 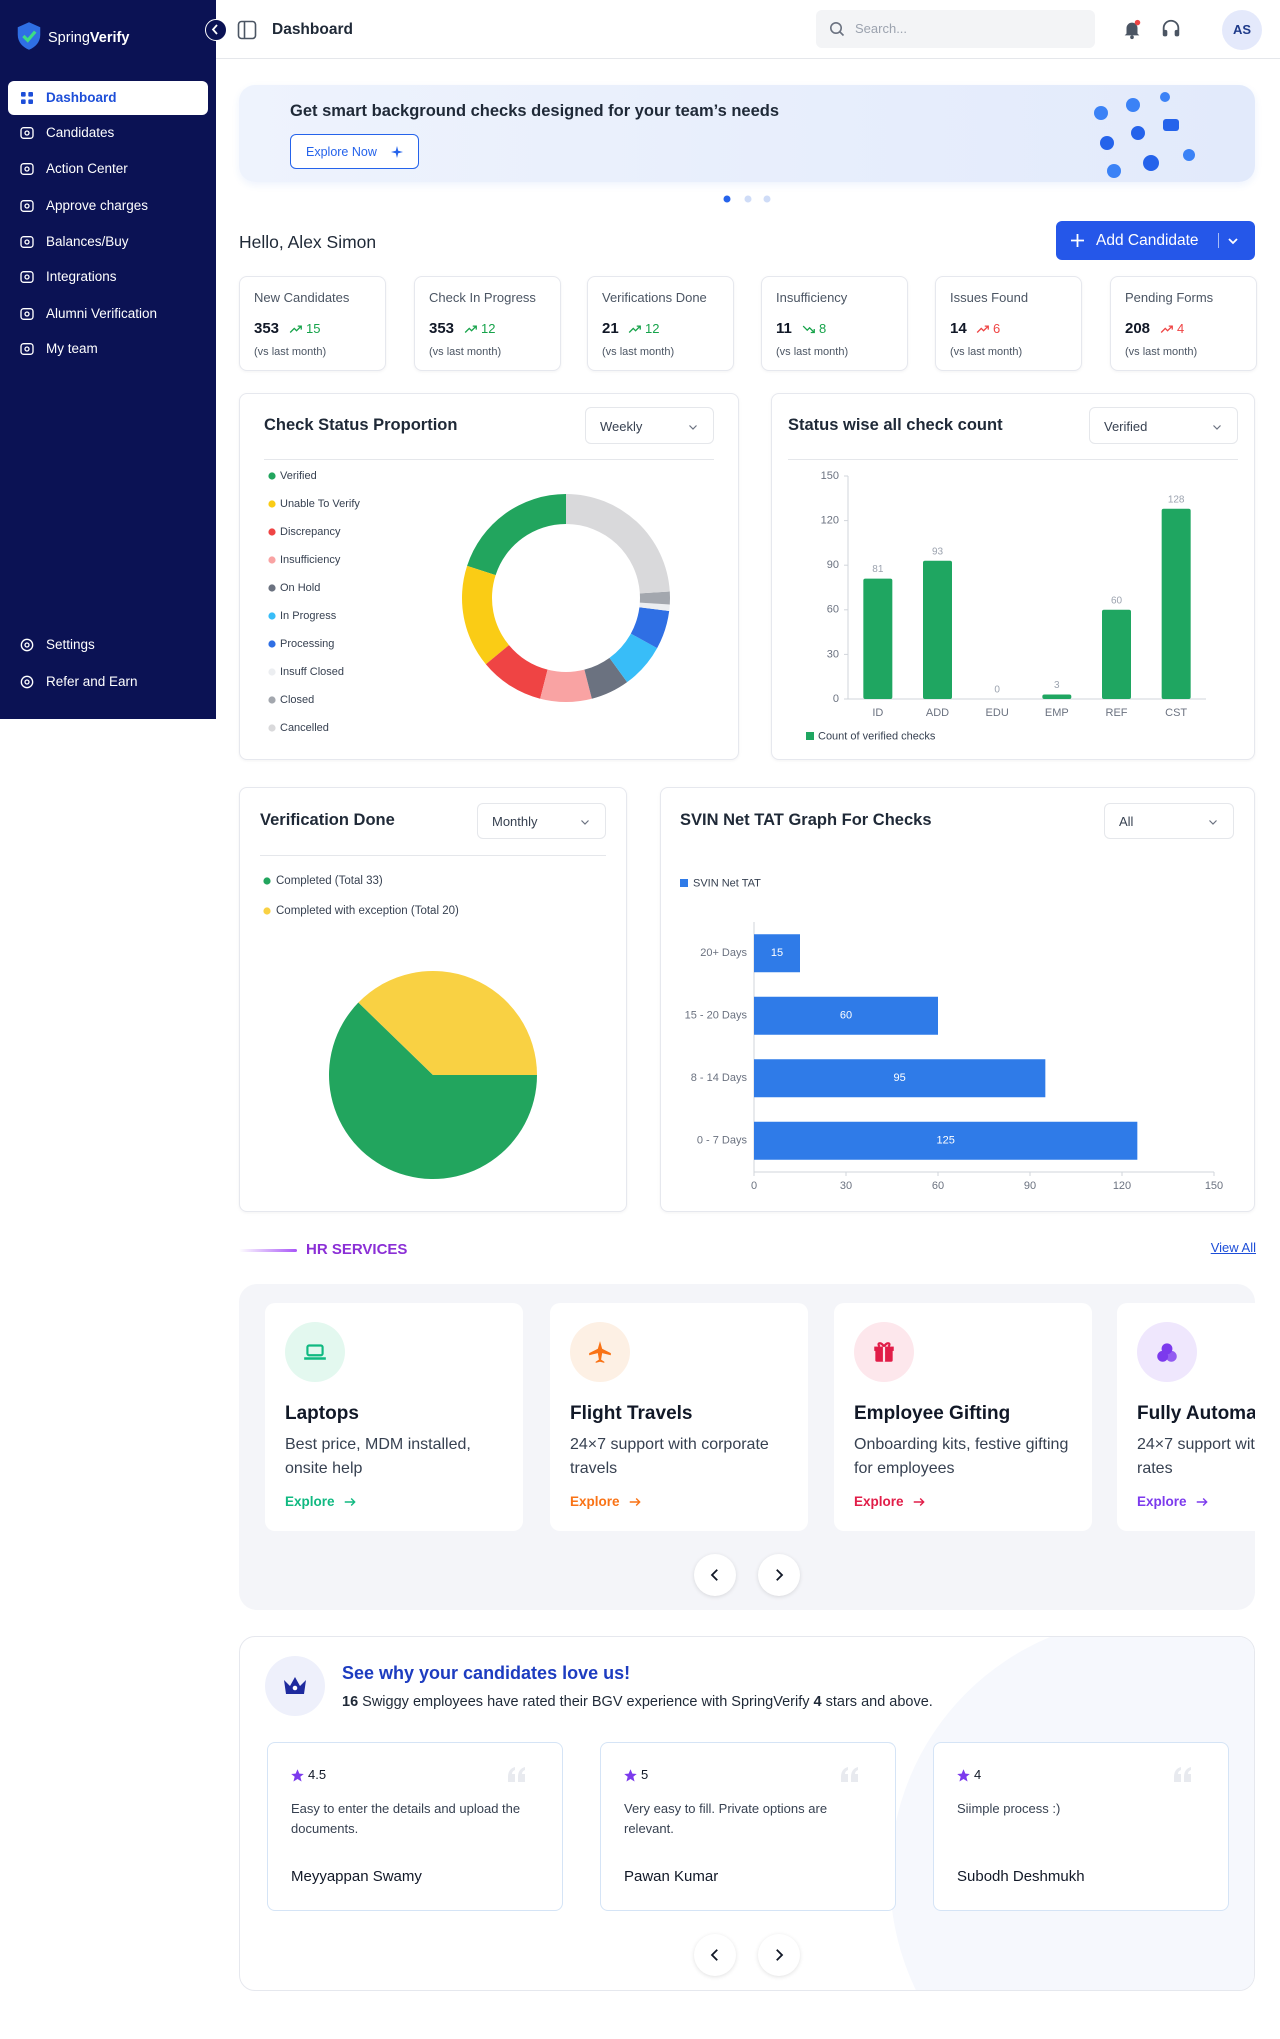 What do you see at coordinates (515, 821) in the screenshot?
I see `chart-filter-label: Monthly` at bounding box center [515, 821].